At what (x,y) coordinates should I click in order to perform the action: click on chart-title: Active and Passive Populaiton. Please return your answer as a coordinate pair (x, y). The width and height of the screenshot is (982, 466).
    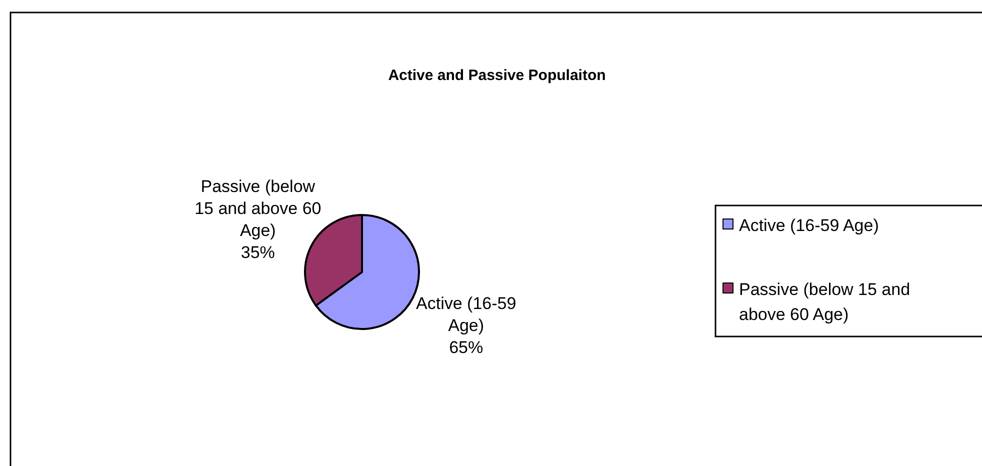
    Looking at the image, I should click on (497, 75).